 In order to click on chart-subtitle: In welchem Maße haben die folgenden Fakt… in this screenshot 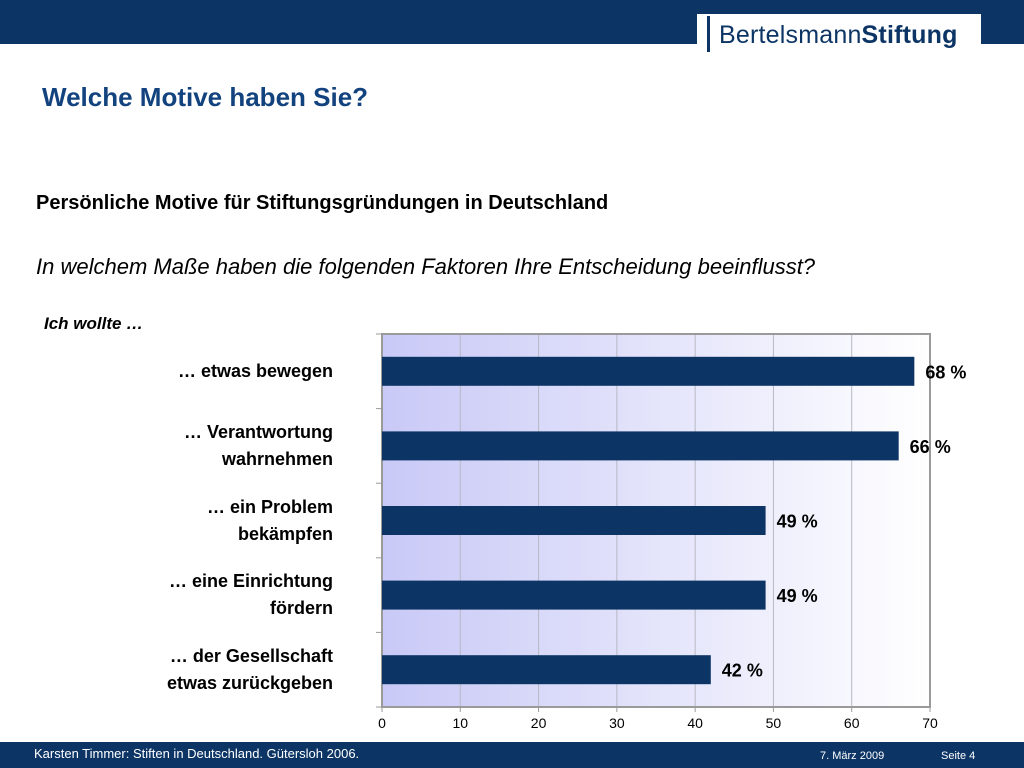, I will do `click(426, 266)`.